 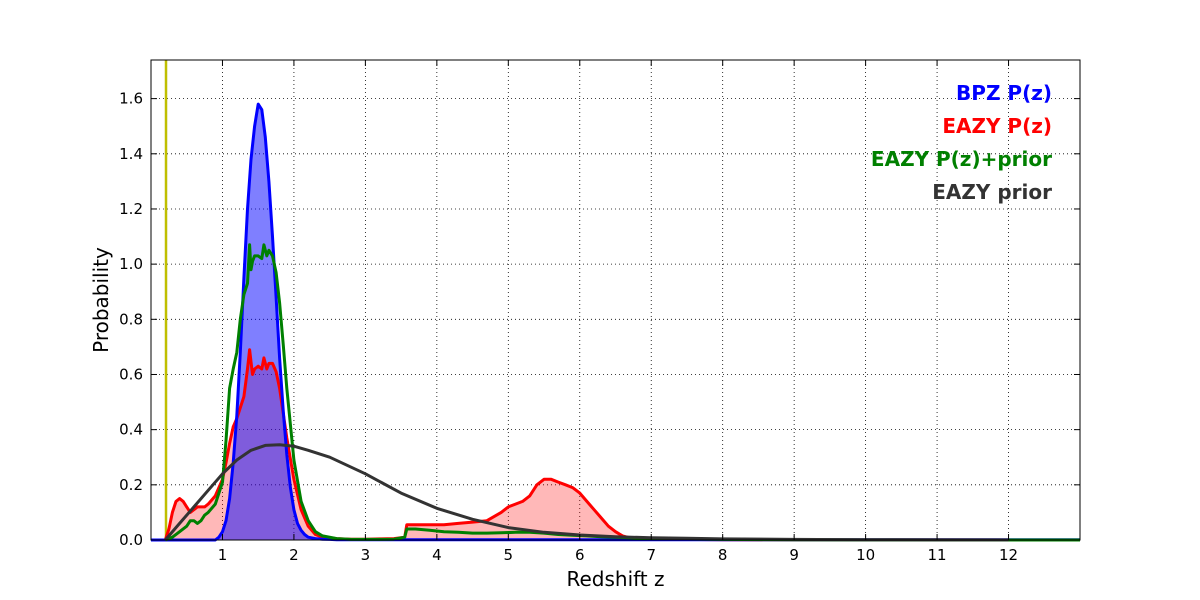 What do you see at coordinates (131, 374) in the screenshot?
I see `y-tick-label: 0.6` at bounding box center [131, 374].